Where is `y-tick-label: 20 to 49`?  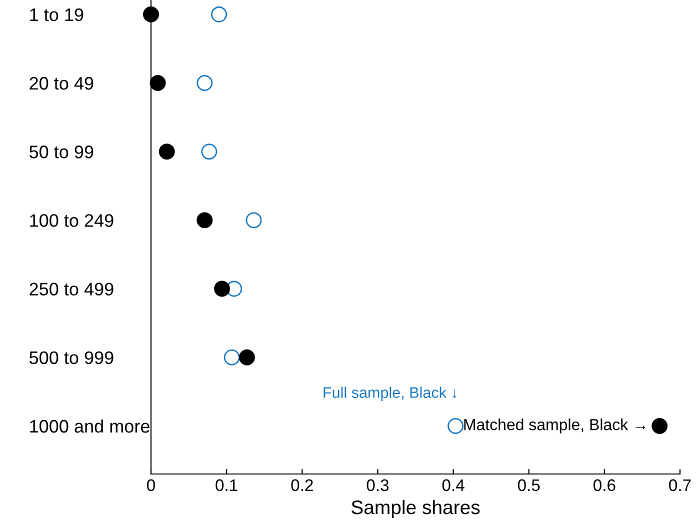
y-tick-label: 20 to 49 is located at coordinates (62, 83).